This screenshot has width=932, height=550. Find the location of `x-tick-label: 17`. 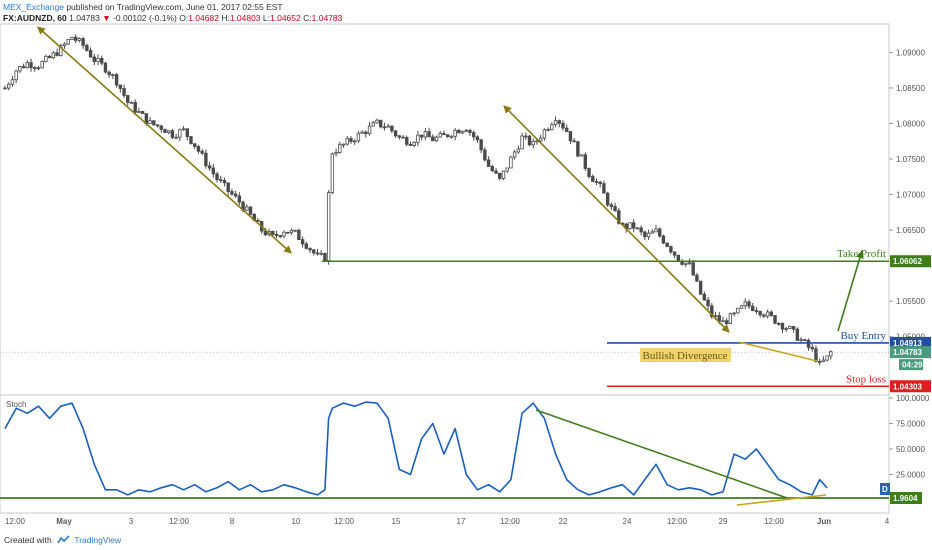

x-tick-label: 17 is located at coordinates (461, 521).